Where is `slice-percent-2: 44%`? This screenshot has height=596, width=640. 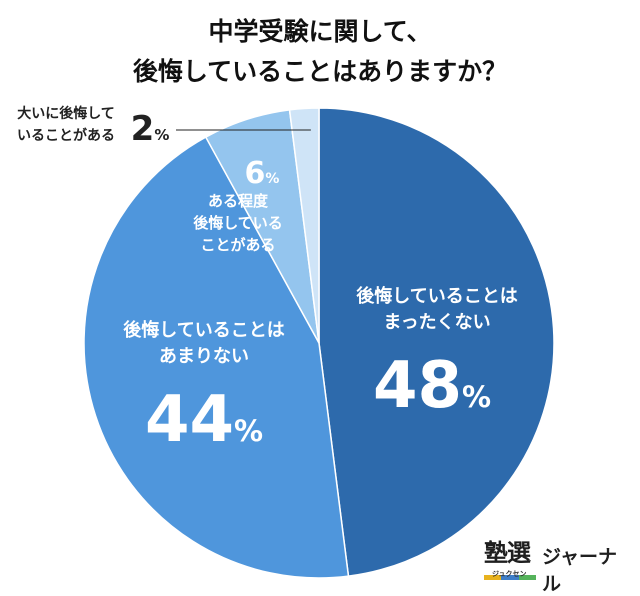 slice-percent-2: 44% is located at coordinates (204, 420).